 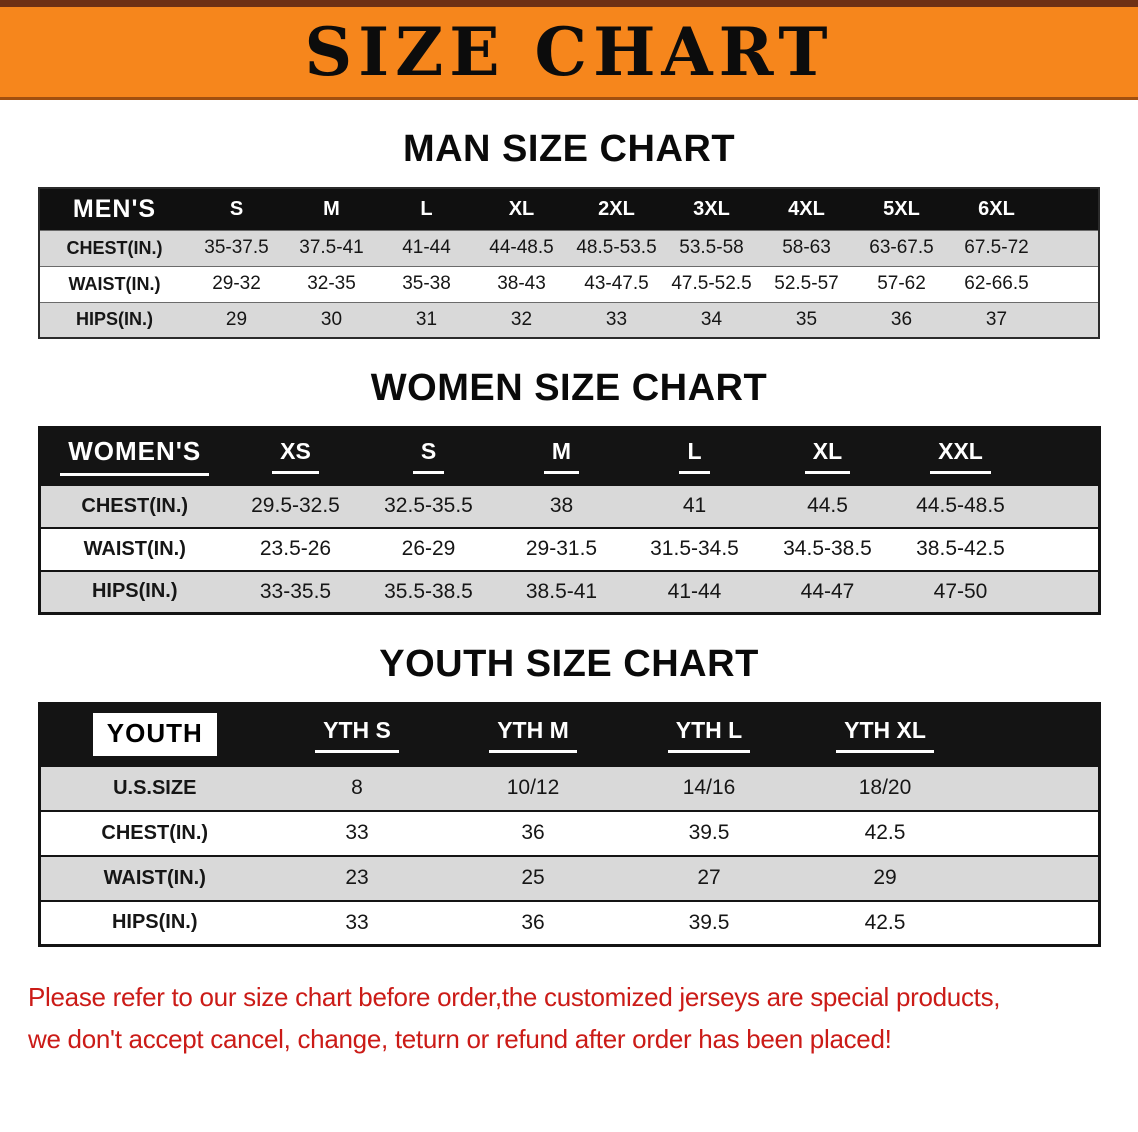 What do you see at coordinates (428, 591) in the screenshot?
I see `size-value-cell: 35.5-38.5` at bounding box center [428, 591].